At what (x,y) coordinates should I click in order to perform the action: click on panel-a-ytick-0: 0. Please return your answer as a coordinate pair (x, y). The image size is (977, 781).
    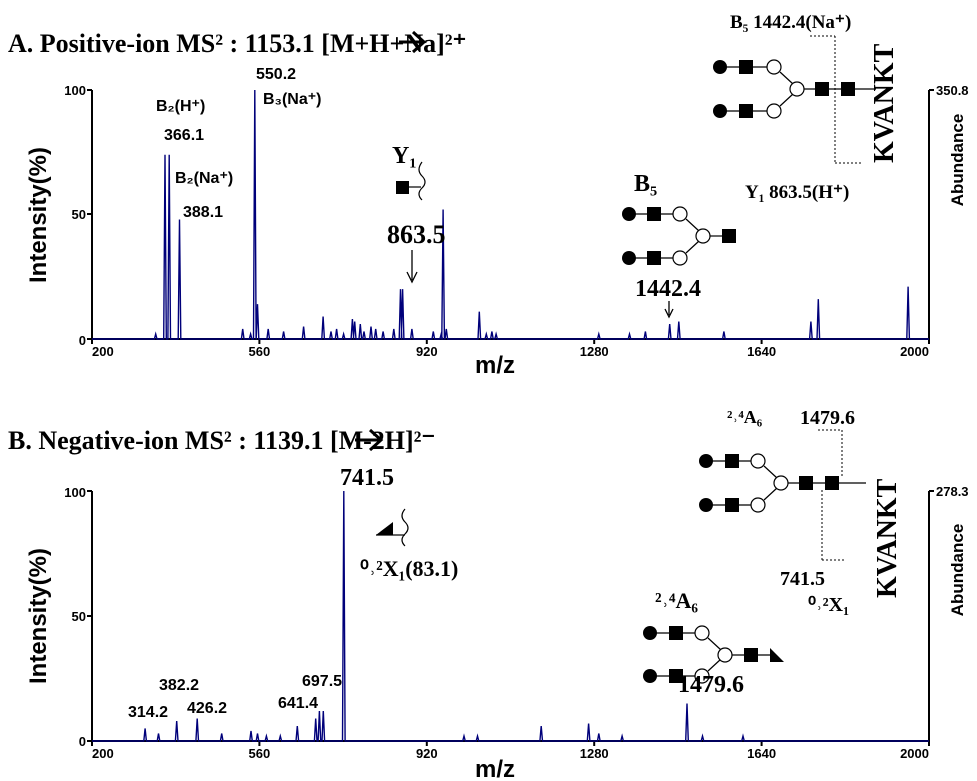
    Looking at the image, I should click on (82, 340).